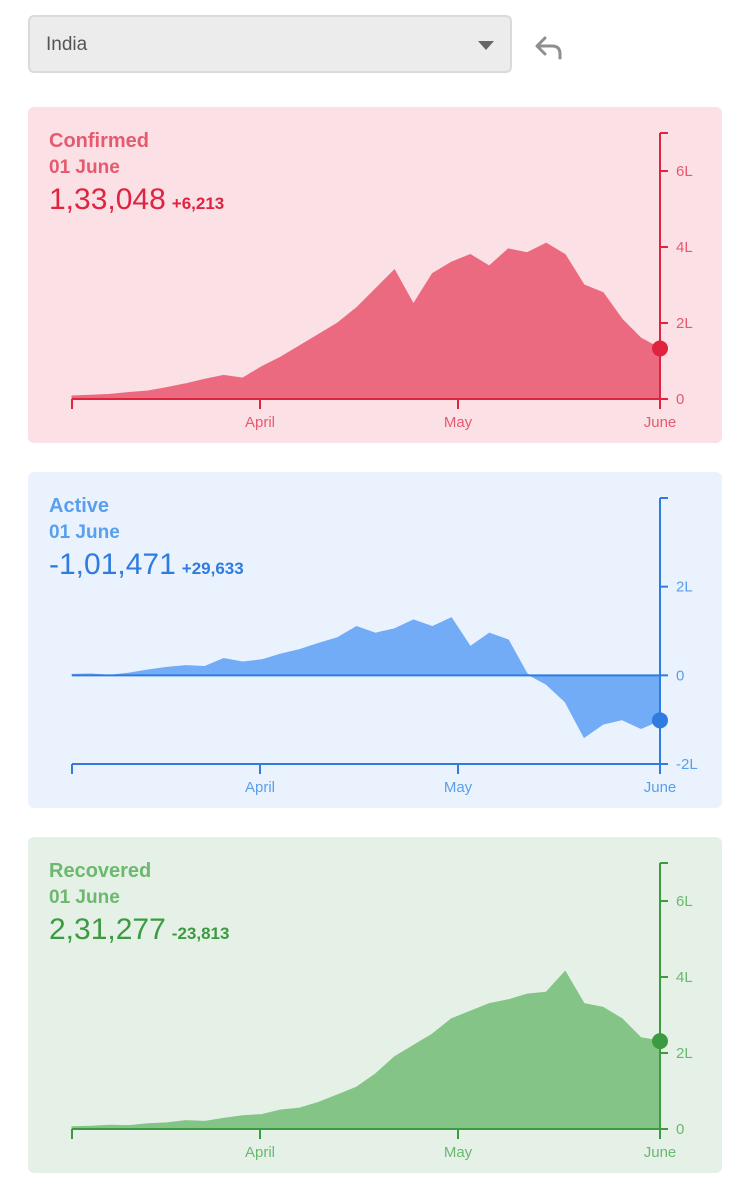 The height and width of the screenshot is (1200, 750). What do you see at coordinates (99, 141) in the screenshot?
I see `card-title: Confirmed` at bounding box center [99, 141].